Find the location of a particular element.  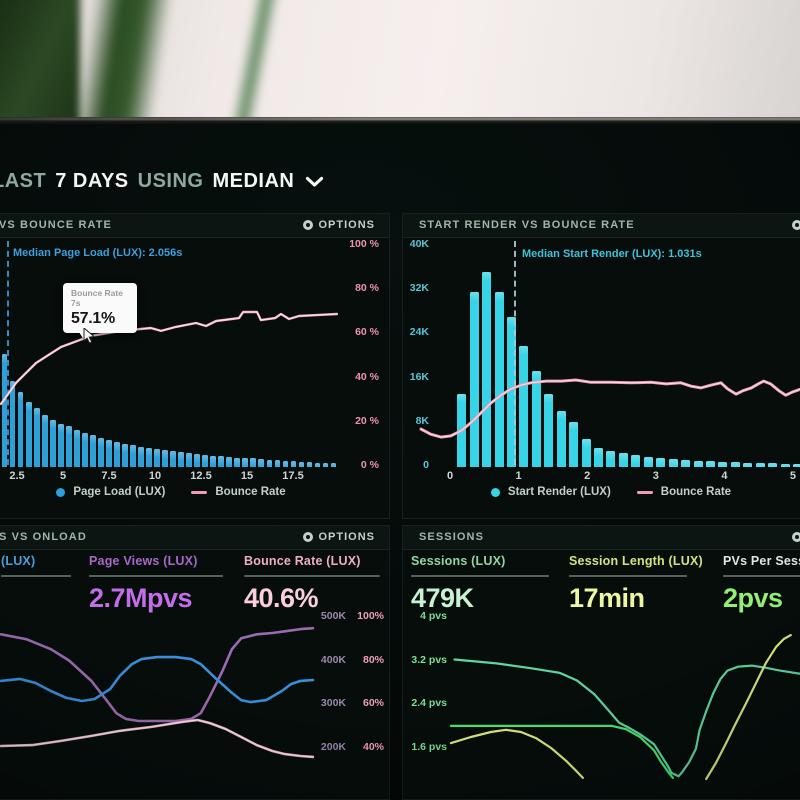

panel-title: START RENDER VS BOUNCE RATE is located at coordinates (527, 225).